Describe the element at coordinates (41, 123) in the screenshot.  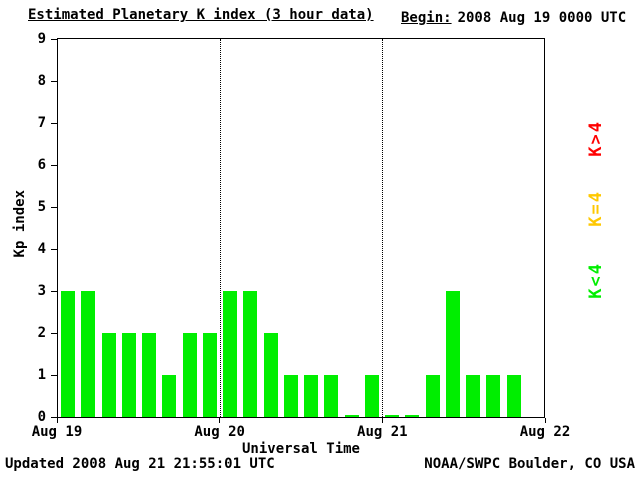
I see `y-tick-label: 7` at that location.